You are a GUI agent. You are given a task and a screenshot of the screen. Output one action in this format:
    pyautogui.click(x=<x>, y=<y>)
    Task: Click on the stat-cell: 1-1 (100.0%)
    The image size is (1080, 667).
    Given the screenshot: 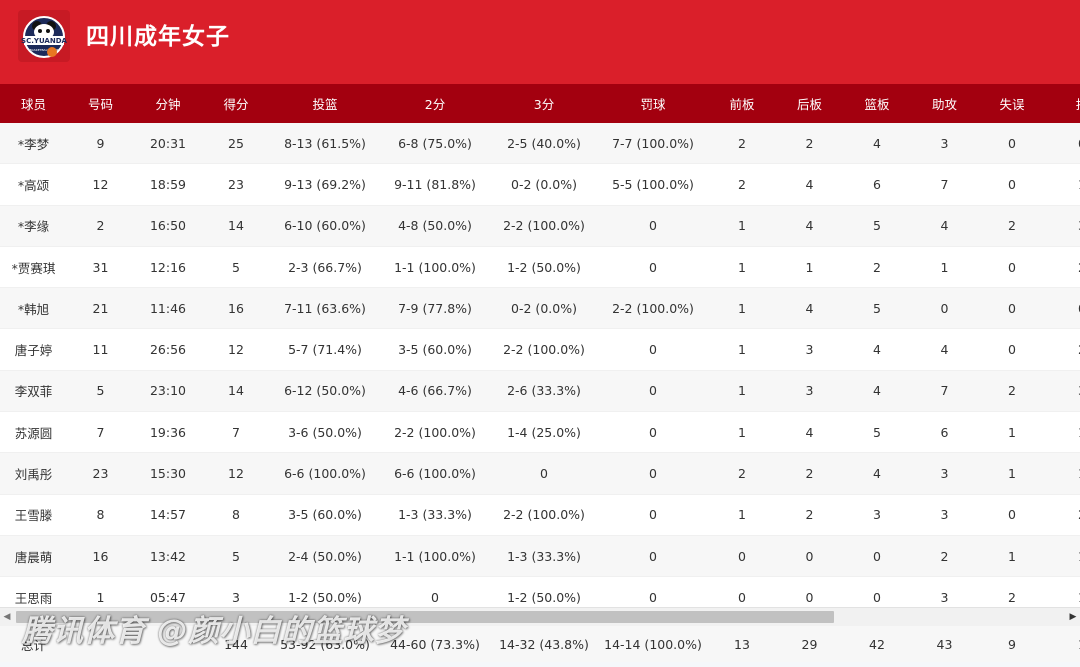 What is the action you would take?
    pyautogui.click(x=435, y=267)
    